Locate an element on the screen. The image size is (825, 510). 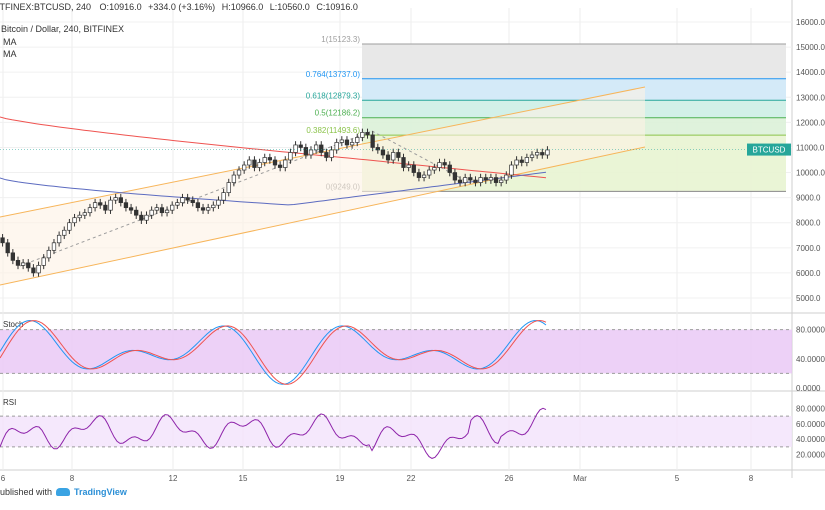
time-tick-label: 19 is located at coordinates (340, 478).